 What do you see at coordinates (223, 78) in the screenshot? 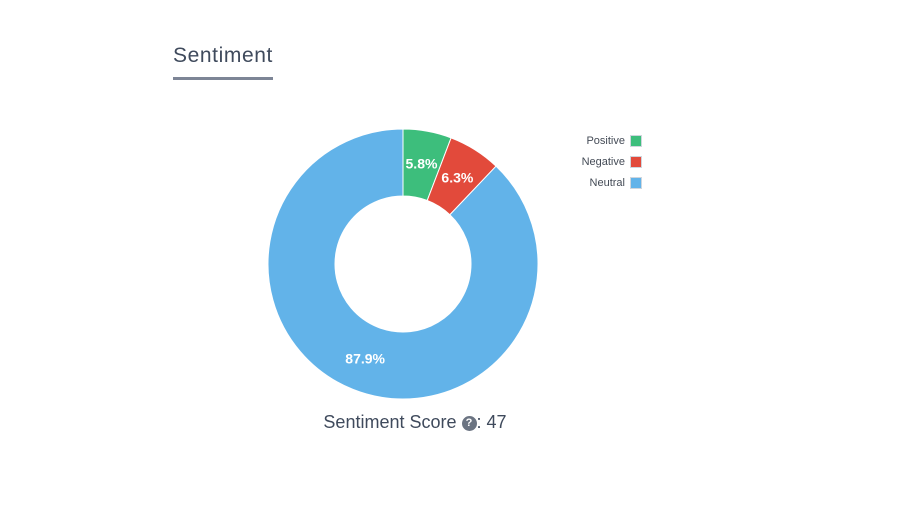
I see `title-underline` at bounding box center [223, 78].